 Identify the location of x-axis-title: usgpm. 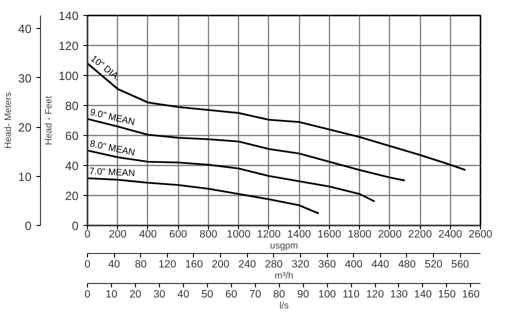
(284, 245).